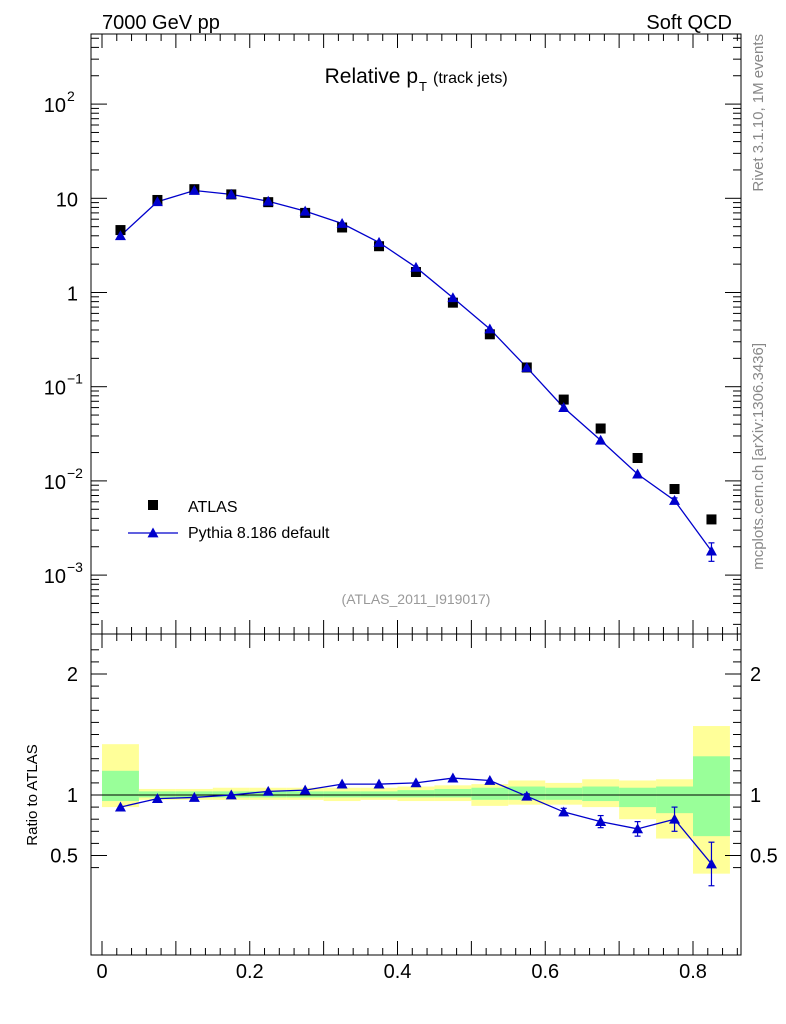 The height and width of the screenshot is (1024, 786). I want to click on y-tick-base: 1, so click(72, 295).